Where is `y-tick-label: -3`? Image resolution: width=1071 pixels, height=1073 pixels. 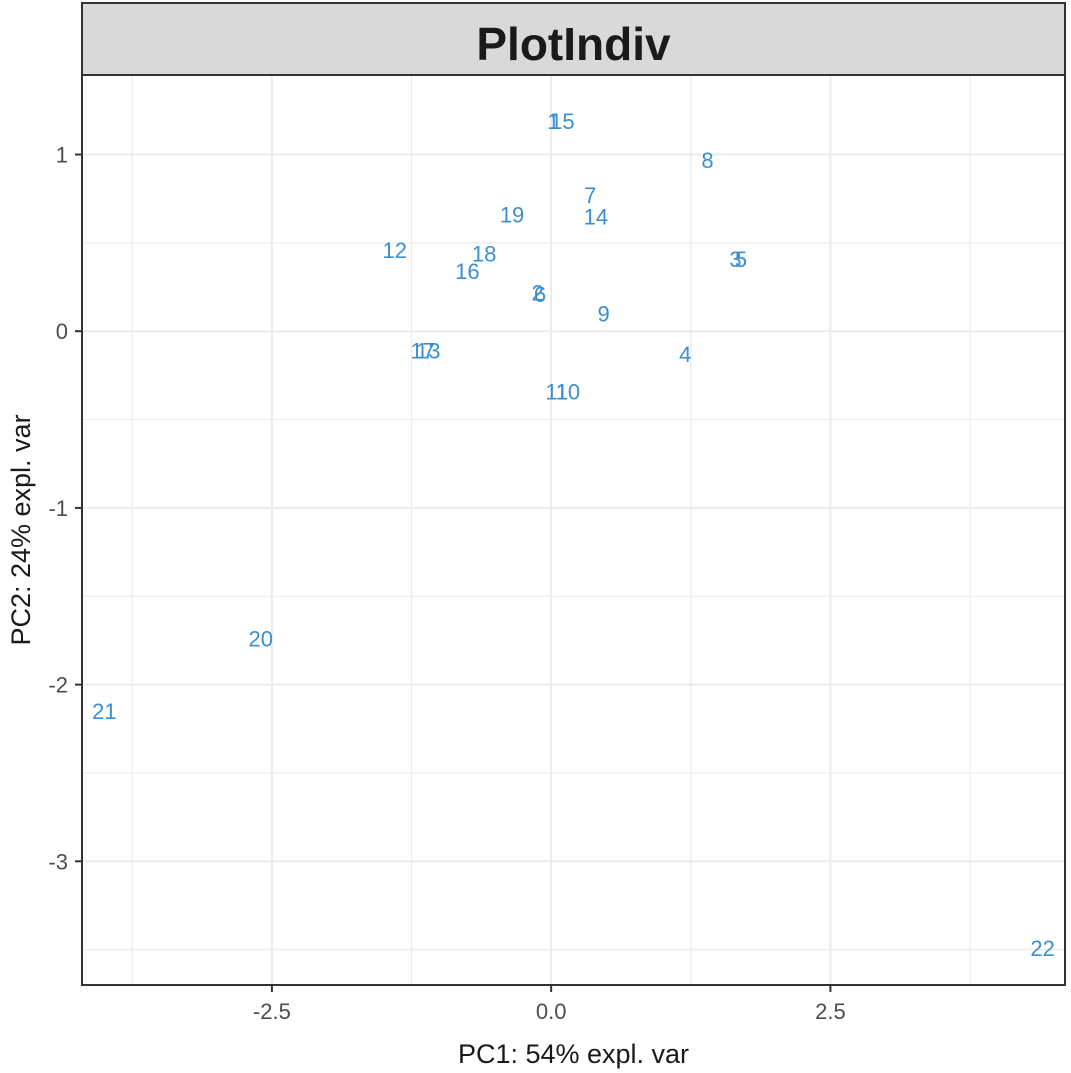 y-tick-label: -3 is located at coordinates (58, 861).